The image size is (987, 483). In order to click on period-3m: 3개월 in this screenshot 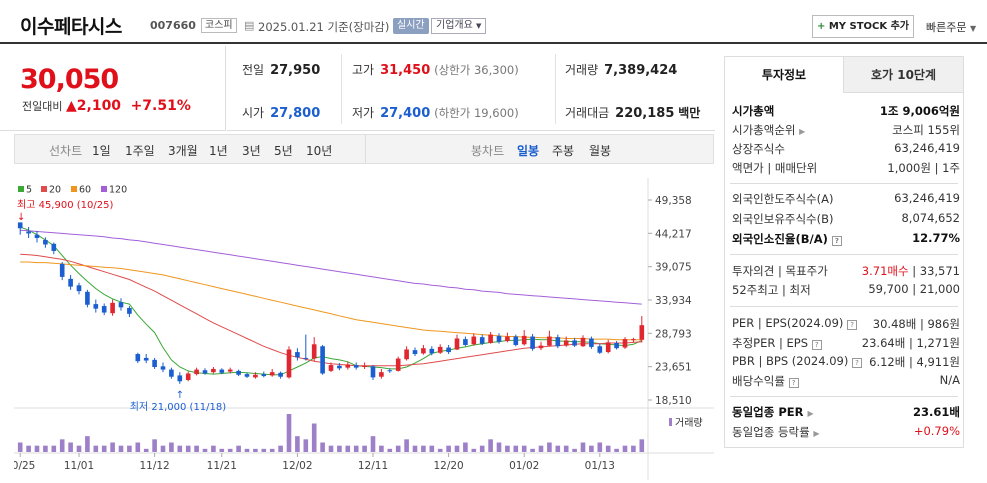, I will do `click(183, 151)`.